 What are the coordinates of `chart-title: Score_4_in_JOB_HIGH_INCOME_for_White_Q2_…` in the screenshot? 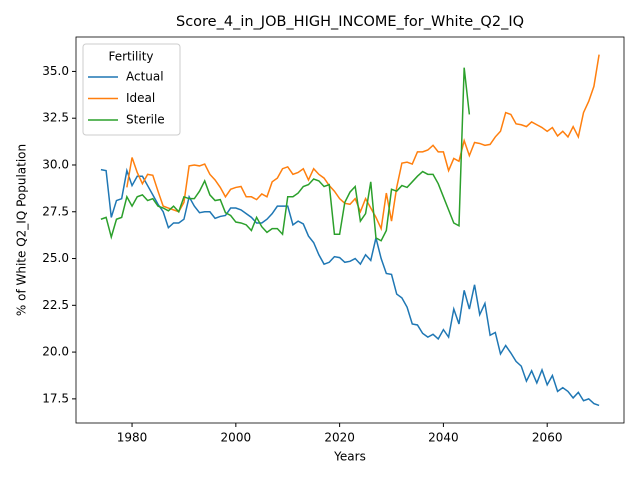 It's located at (350, 22).